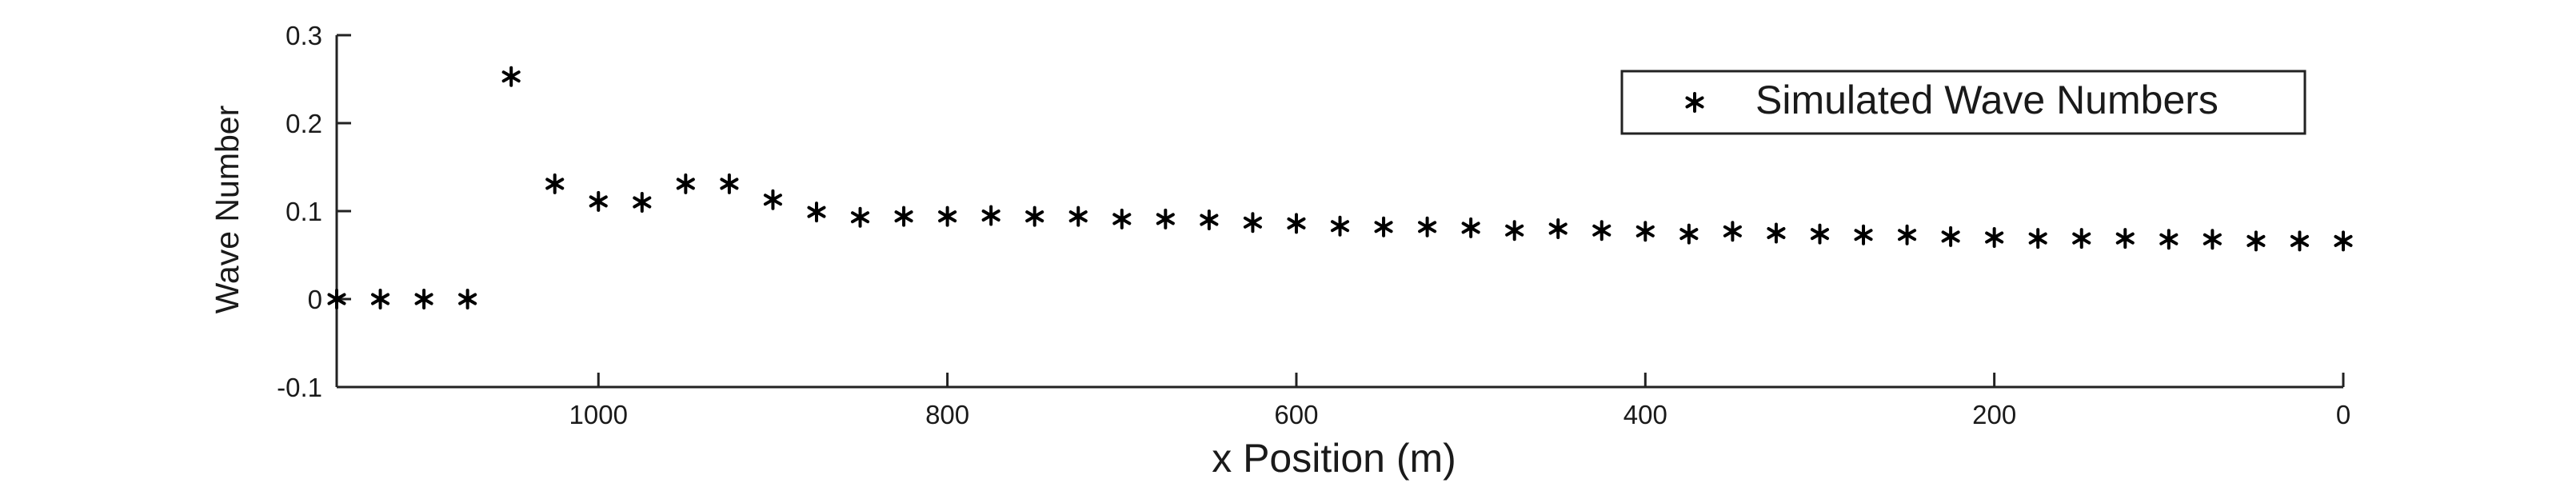  I want to click on legend-label-simulated-wave-numbers: Simulated Wave Numbers, so click(1987, 100).